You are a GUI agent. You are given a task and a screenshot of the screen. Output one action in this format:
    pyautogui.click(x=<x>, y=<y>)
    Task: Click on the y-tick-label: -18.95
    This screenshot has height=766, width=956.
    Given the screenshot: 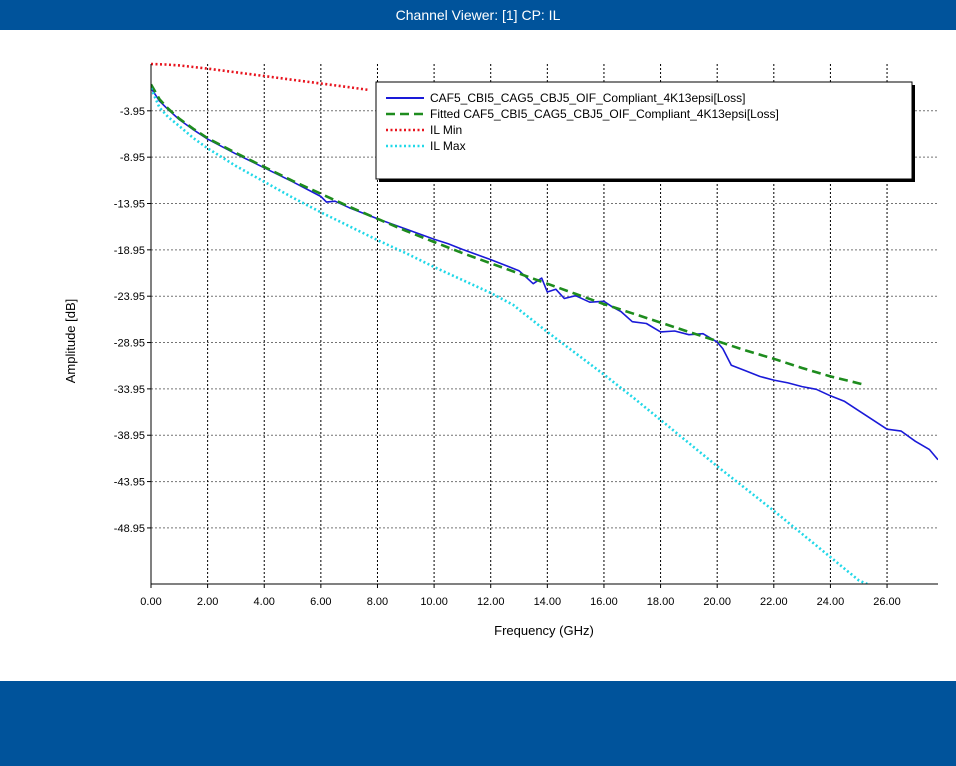 What is the action you would take?
    pyautogui.click(x=129, y=251)
    